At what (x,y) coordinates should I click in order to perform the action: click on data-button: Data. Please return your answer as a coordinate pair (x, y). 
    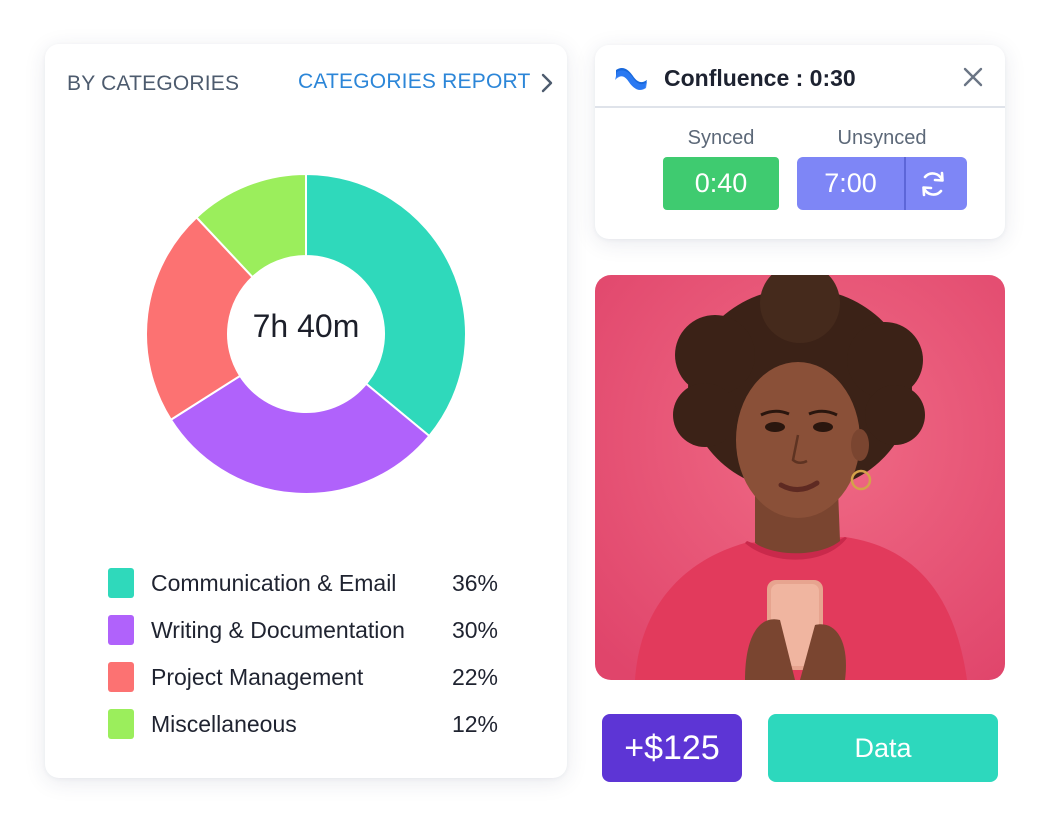
    Looking at the image, I should click on (883, 748).